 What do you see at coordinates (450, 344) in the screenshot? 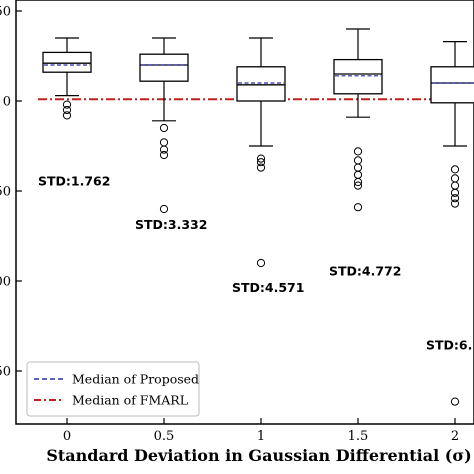
I see `std-annotation: STD:6.1` at bounding box center [450, 344].